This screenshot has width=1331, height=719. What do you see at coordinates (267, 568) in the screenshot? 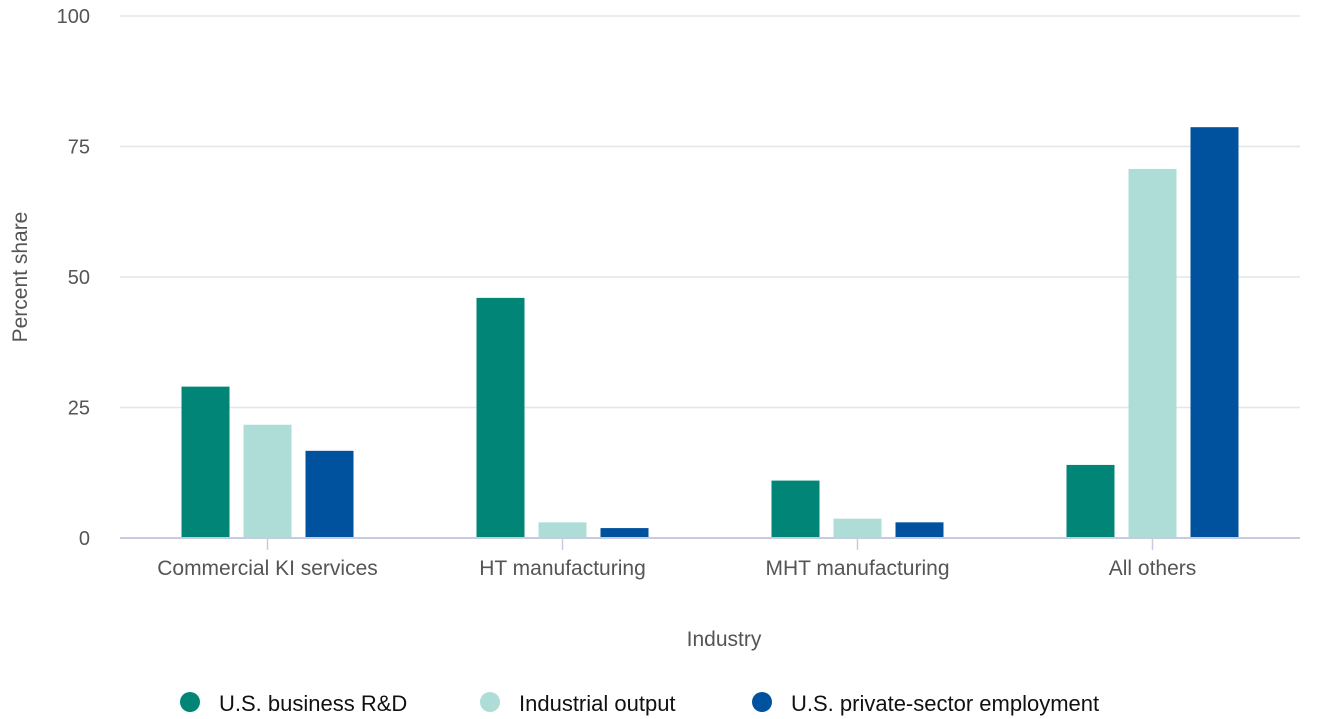
I see `x-tick-label: Commercial KI services` at bounding box center [267, 568].